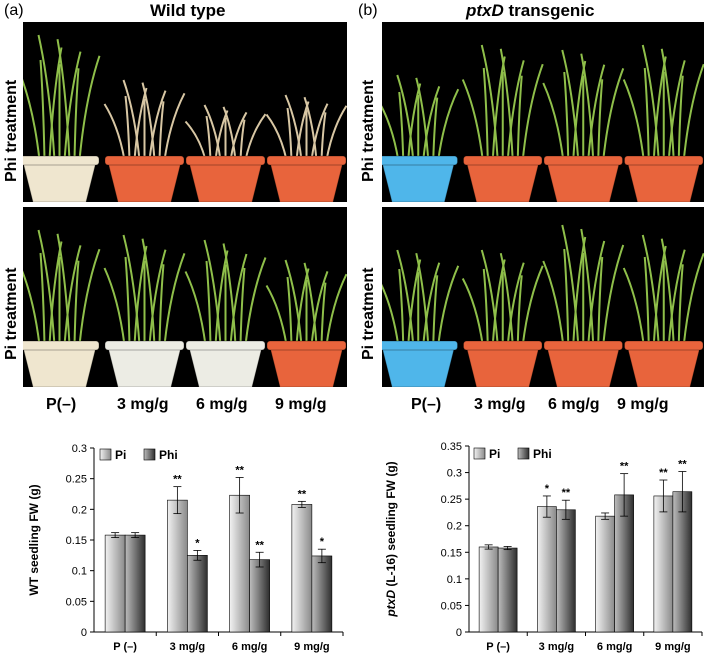 The height and width of the screenshot is (654, 709). I want to click on y-tick-label: 0.35, so click(451, 447).